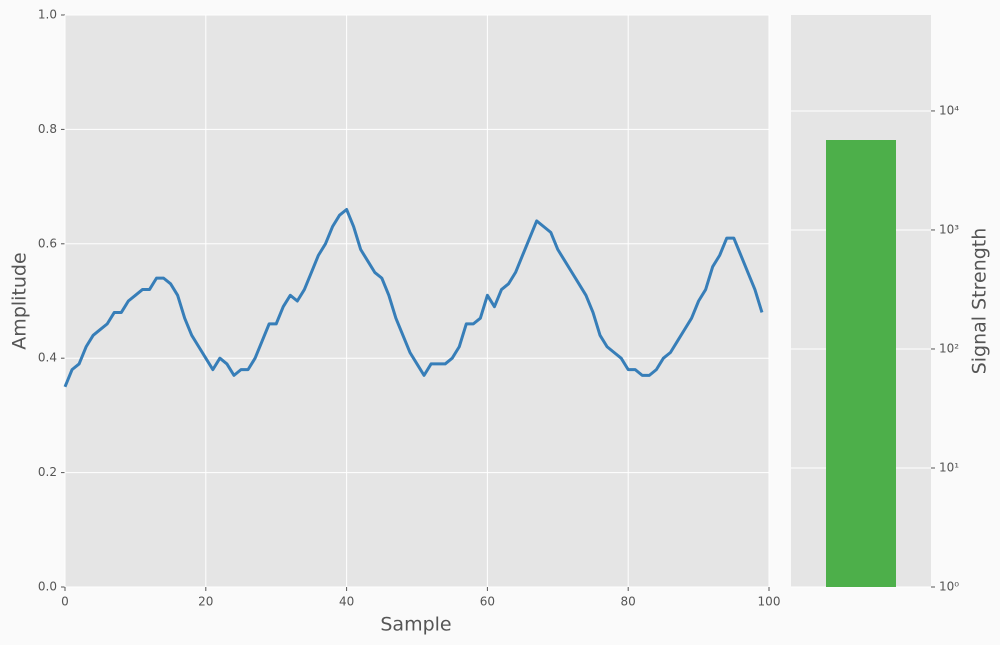  What do you see at coordinates (861, 363) in the screenshot?
I see `bar` at bounding box center [861, 363].